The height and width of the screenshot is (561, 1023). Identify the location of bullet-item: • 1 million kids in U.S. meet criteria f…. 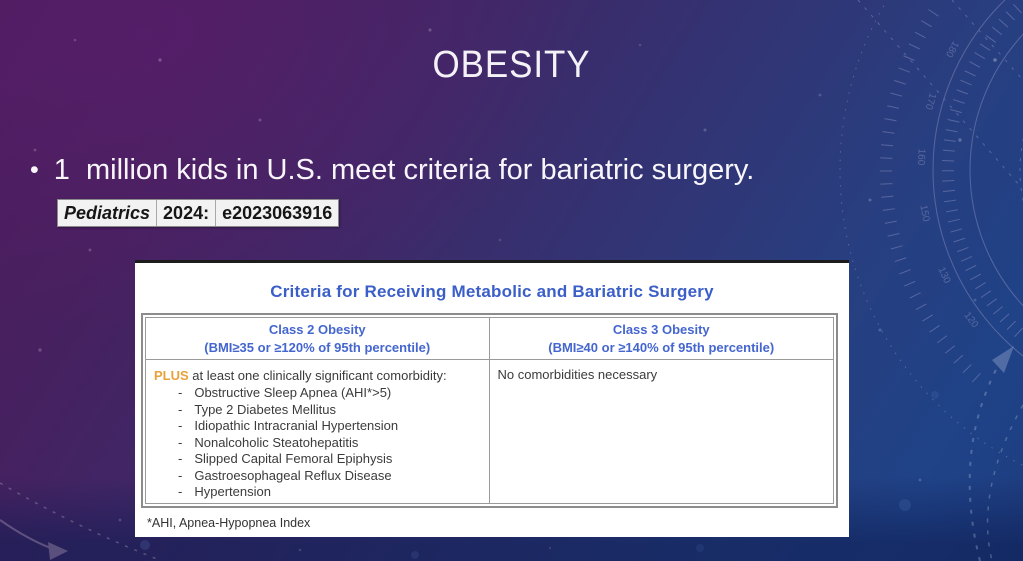
(392, 170).